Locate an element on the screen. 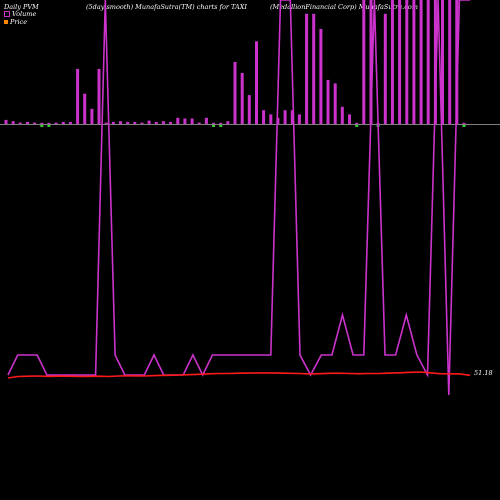 This screenshot has height=500, width=500. legend-volume: Volume is located at coordinates (20, 14).